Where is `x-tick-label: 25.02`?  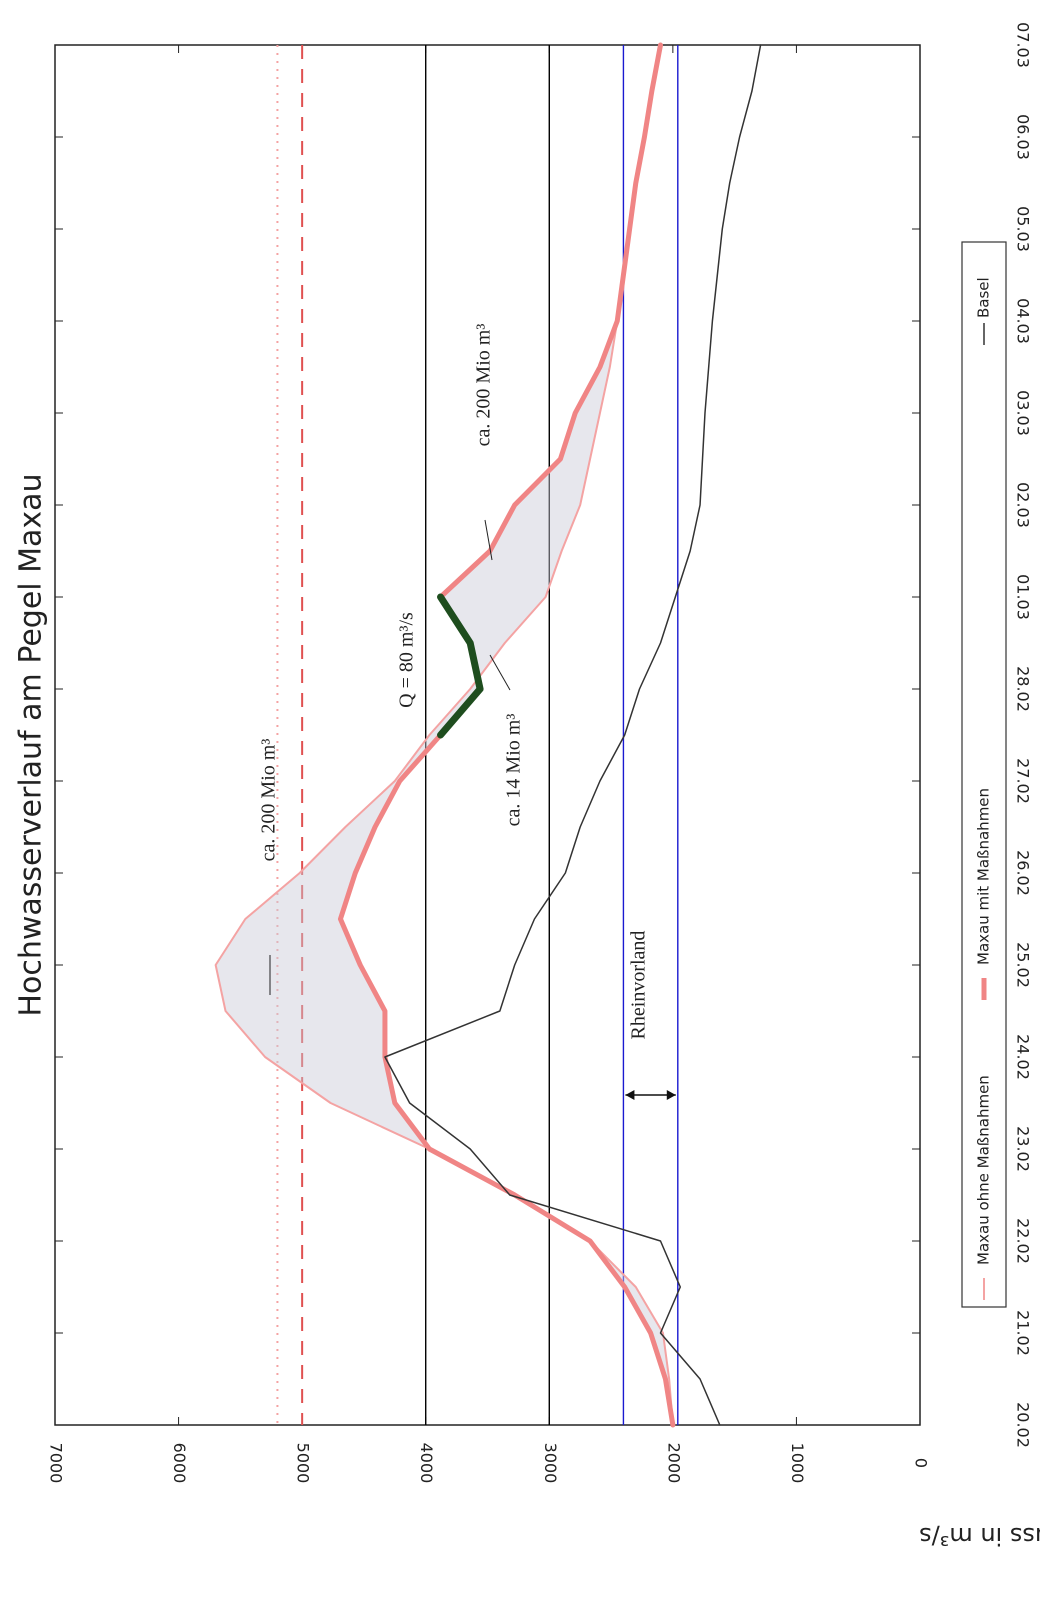 x-tick-label: 25.02 is located at coordinates (1023, 965).